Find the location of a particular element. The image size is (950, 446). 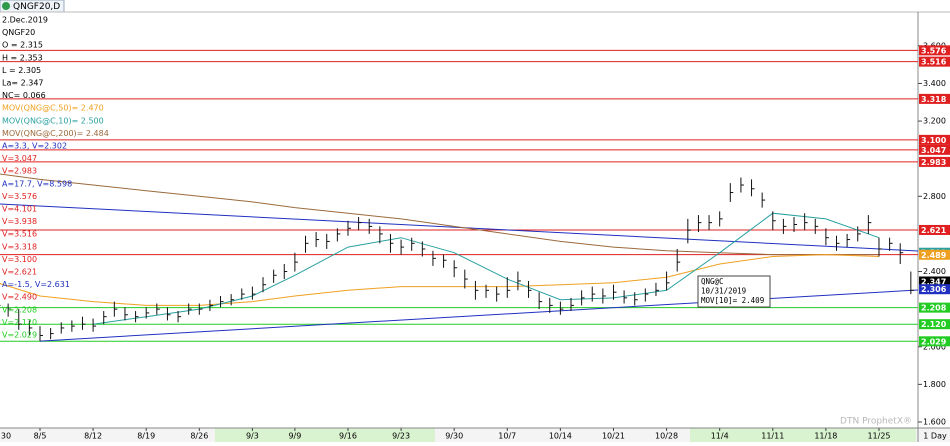

moving-average is located at coordinates (440, 280).